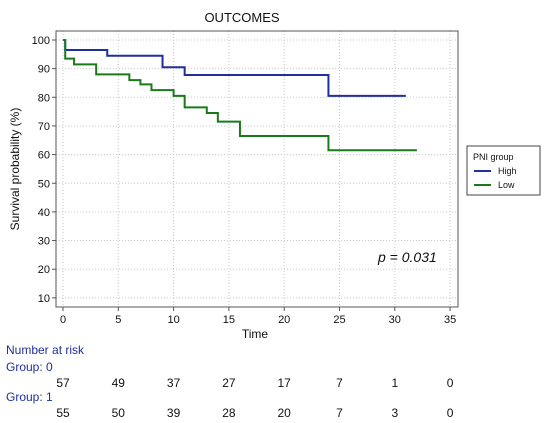 The height and width of the screenshot is (423, 550). I want to click on legend-title: PNI group, so click(493, 157).